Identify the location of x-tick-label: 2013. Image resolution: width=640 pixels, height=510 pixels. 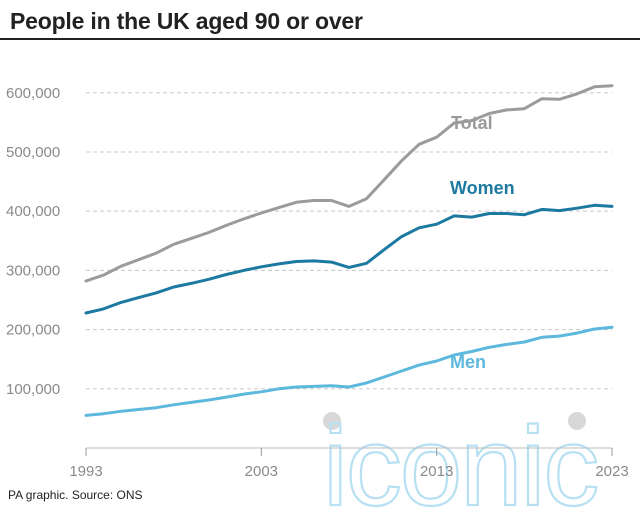
(436, 471).